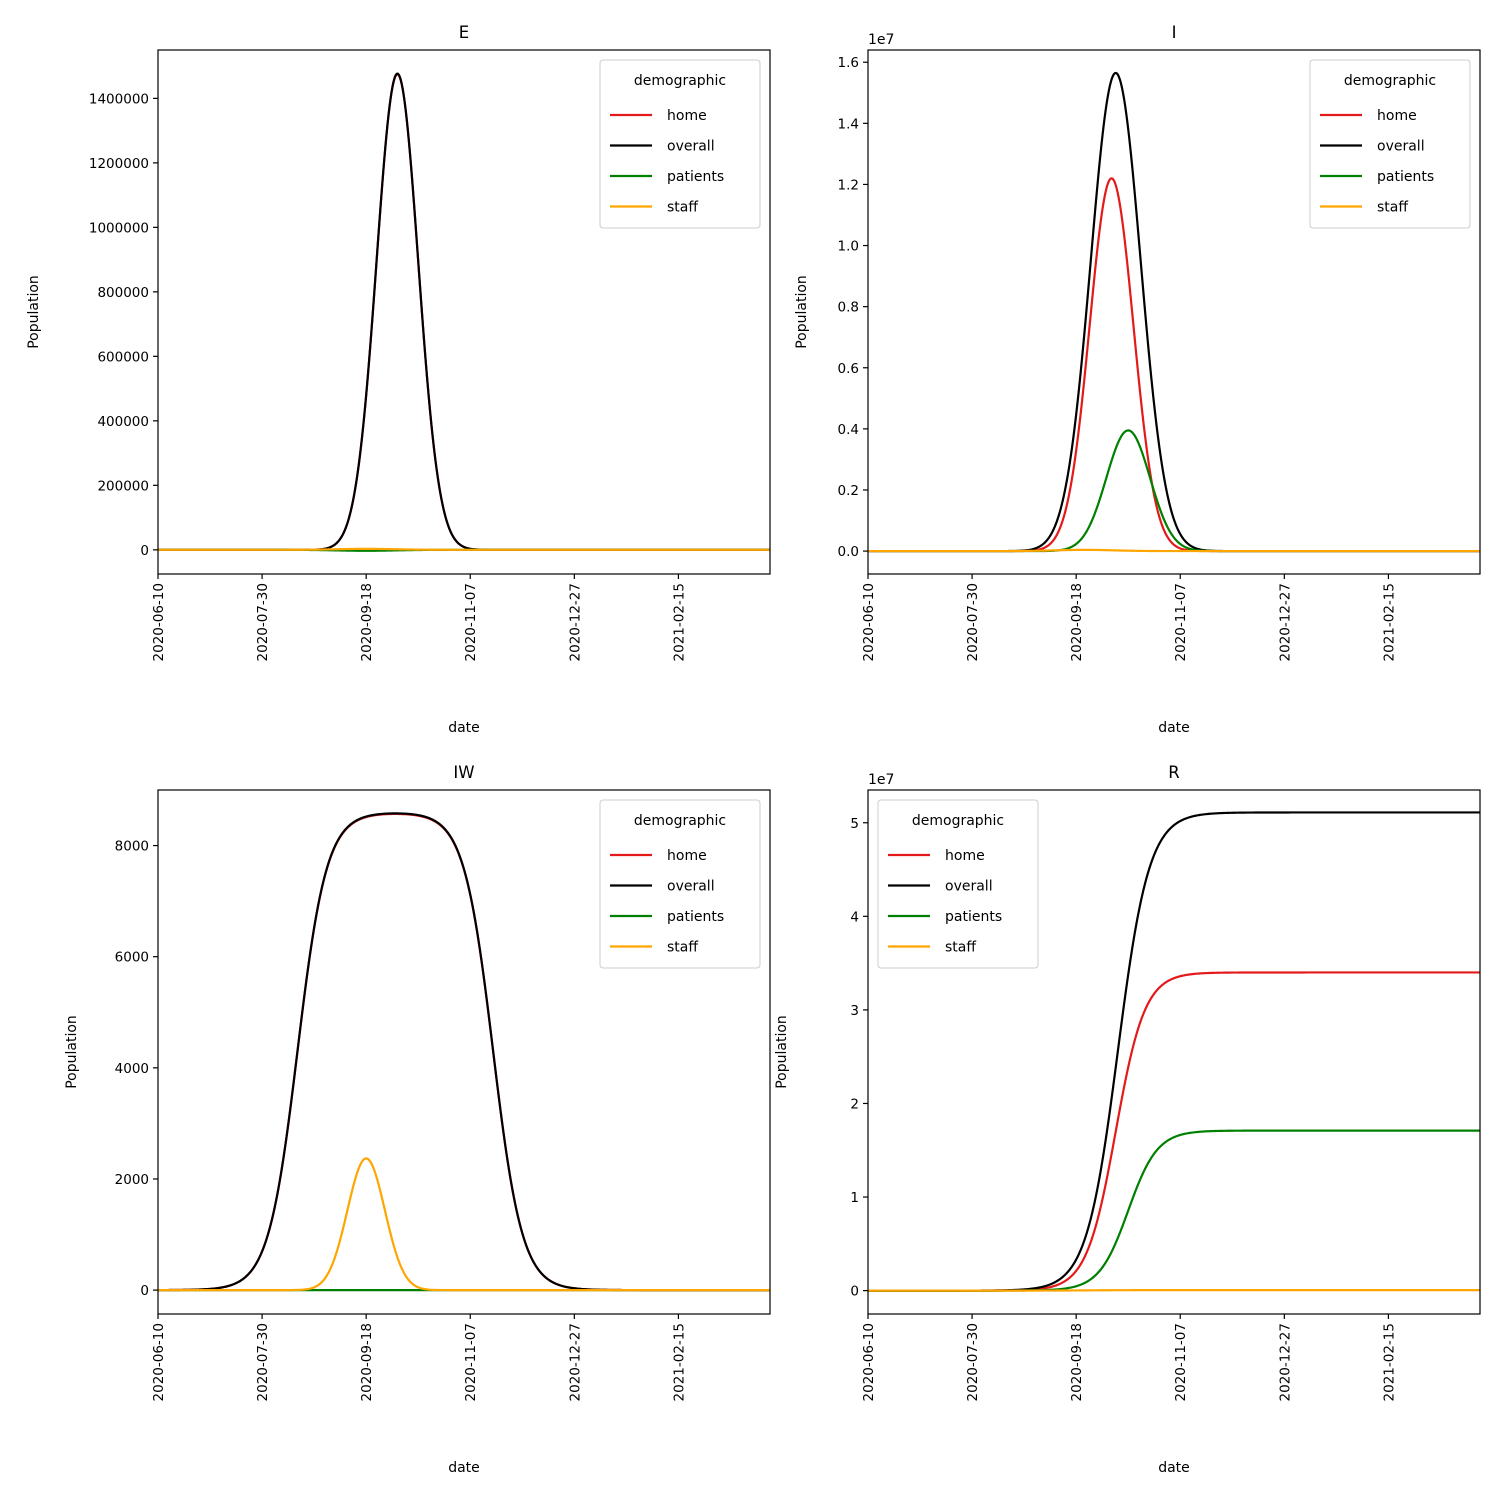  Describe the element at coordinates (119, 99) in the screenshot. I see `y-tick-label: 1400000` at that location.